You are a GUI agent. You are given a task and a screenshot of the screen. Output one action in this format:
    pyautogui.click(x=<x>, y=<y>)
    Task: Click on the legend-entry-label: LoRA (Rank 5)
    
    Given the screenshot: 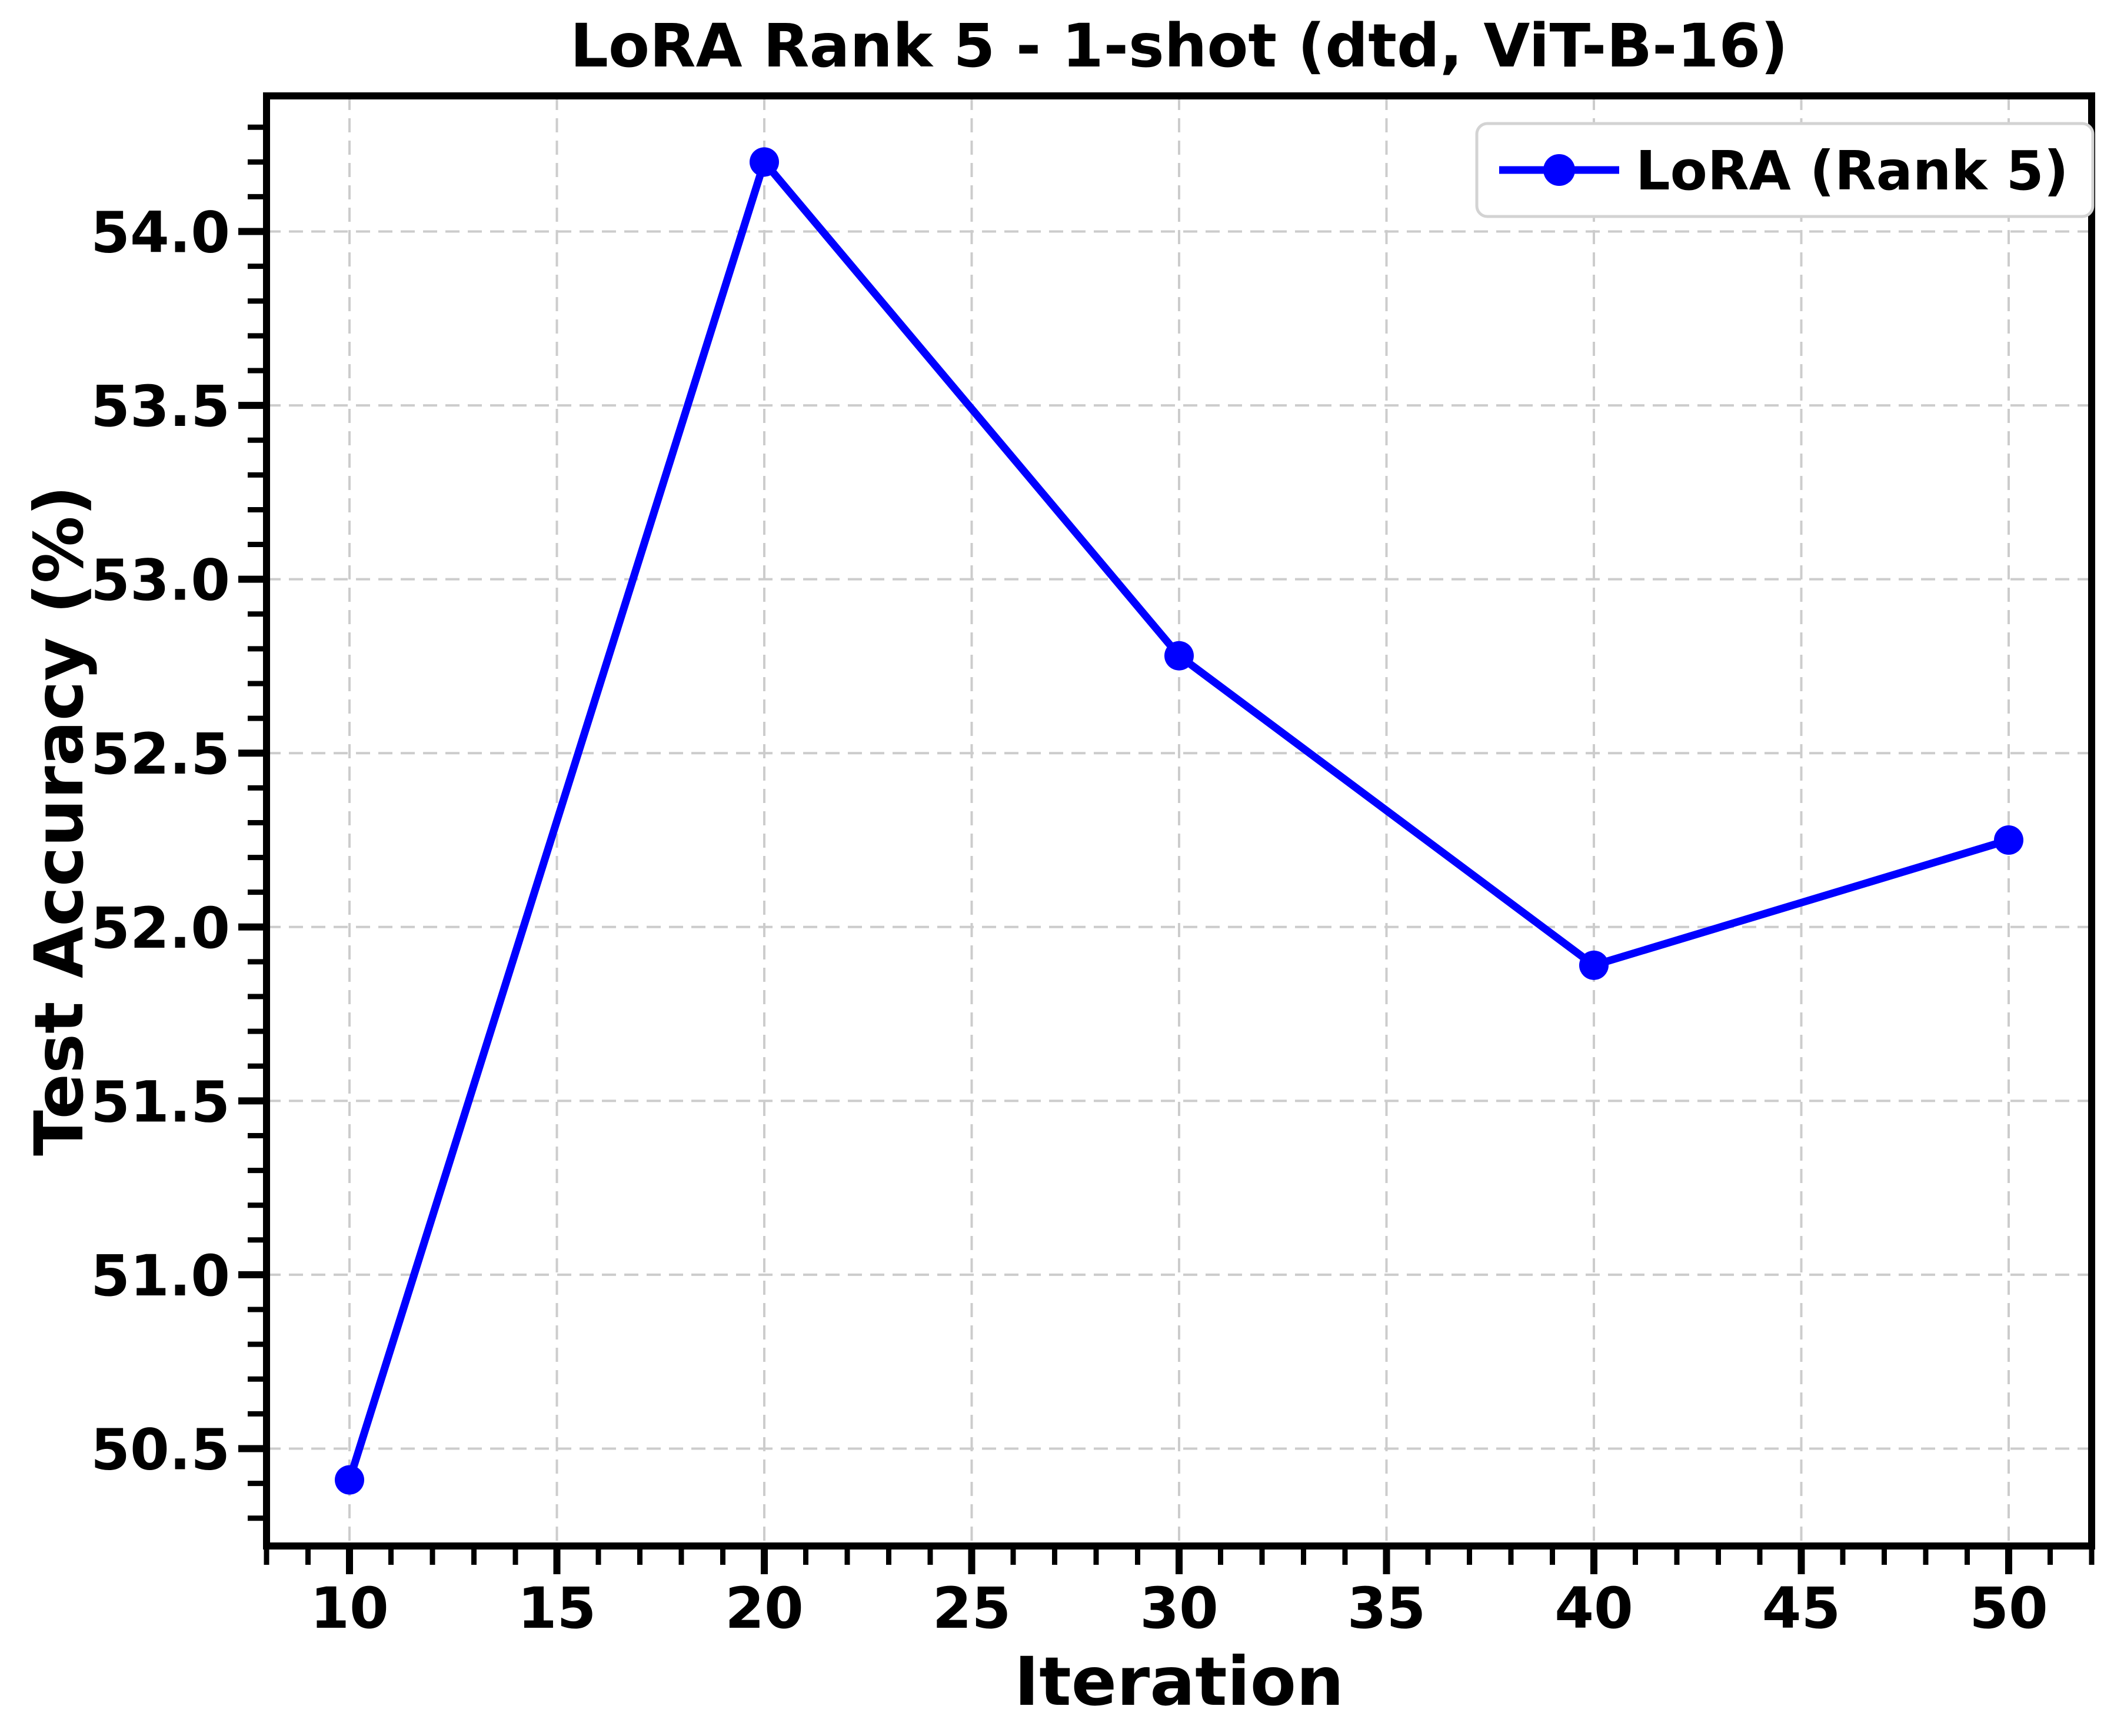 What is the action you would take?
    pyautogui.click(x=1853, y=171)
    